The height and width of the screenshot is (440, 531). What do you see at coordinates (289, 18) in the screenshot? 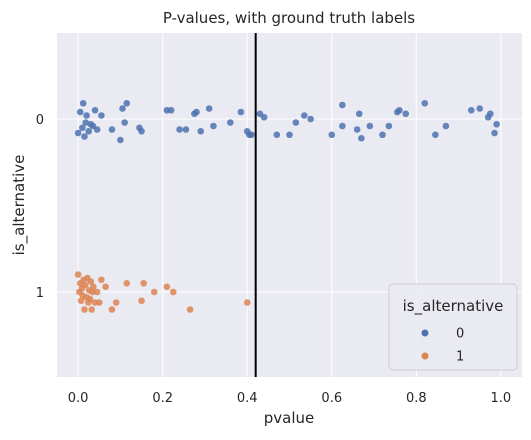
I see `chart-title: P-values, with ground truth labels` at bounding box center [289, 18].